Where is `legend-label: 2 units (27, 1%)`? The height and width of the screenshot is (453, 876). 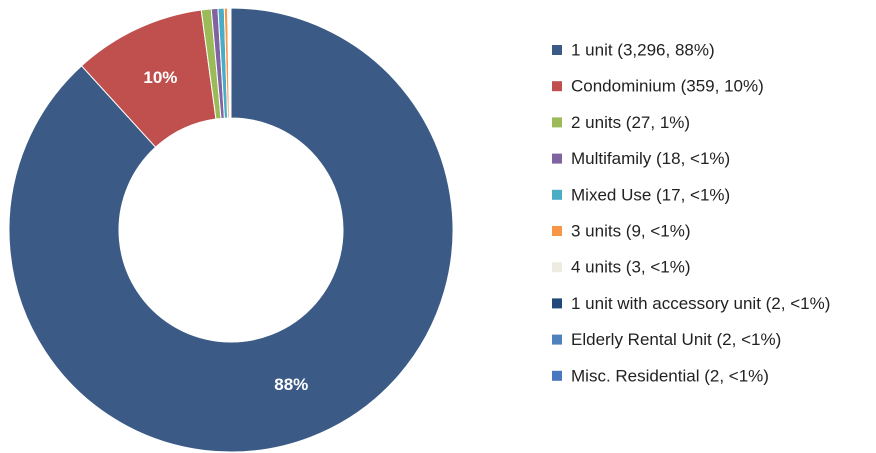
legend-label: 2 units (27, 1%) is located at coordinates (630, 122).